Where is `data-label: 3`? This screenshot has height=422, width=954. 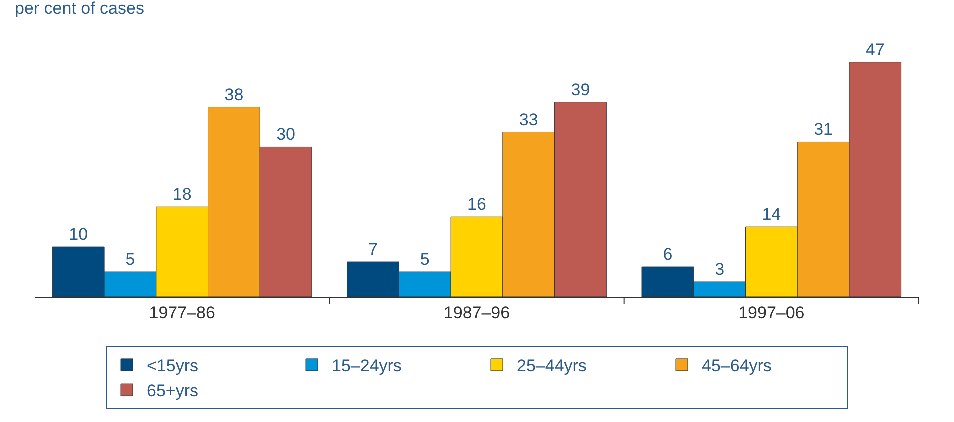 data-label: 3 is located at coordinates (720, 270).